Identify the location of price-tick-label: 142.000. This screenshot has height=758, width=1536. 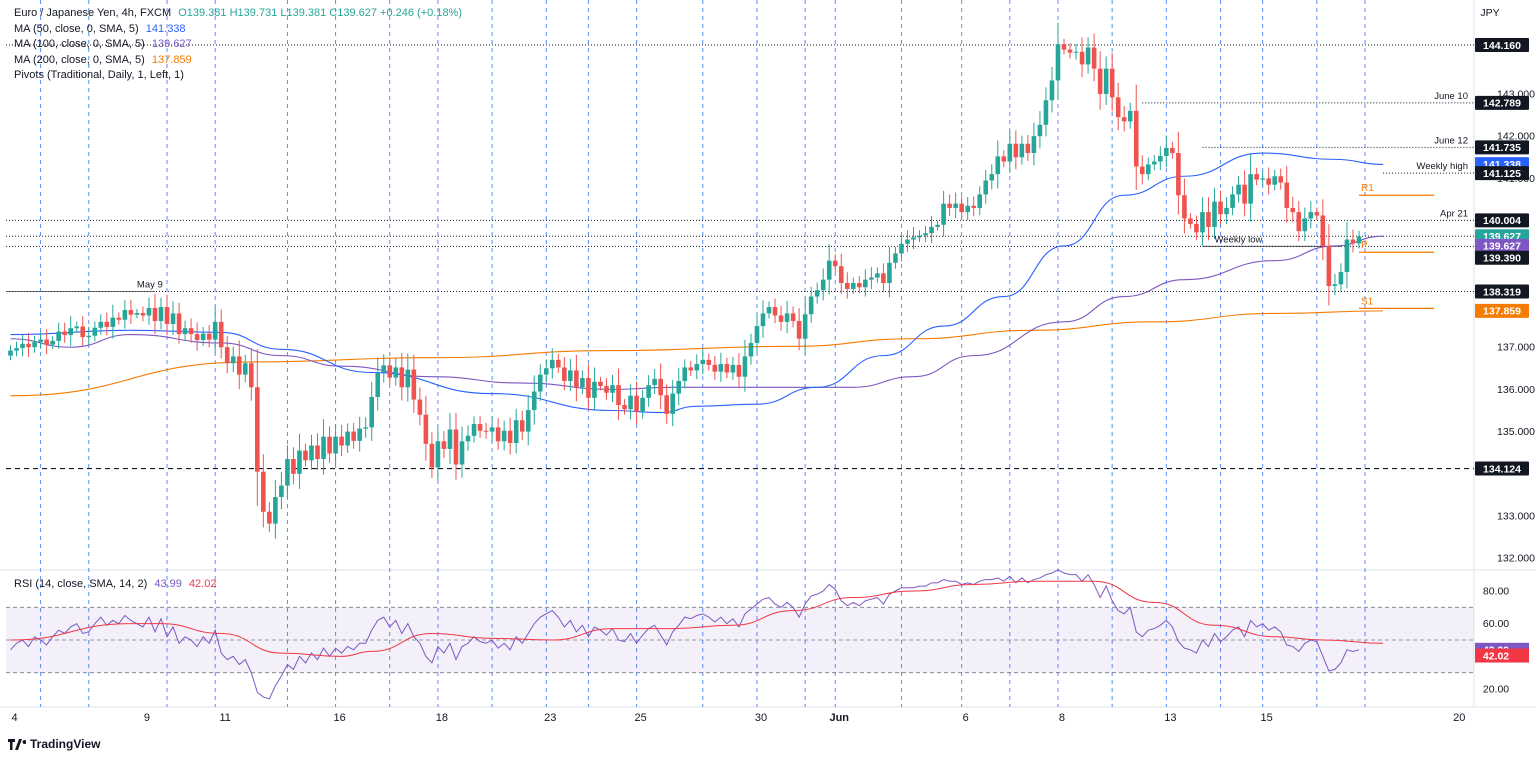
(1516, 137).